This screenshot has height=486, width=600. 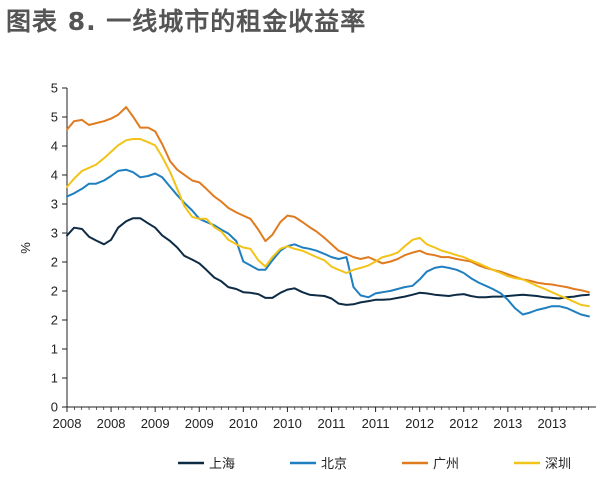 What do you see at coordinates (54, 407) in the screenshot?
I see `y-tick-label: 0` at bounding box center [54, 407].